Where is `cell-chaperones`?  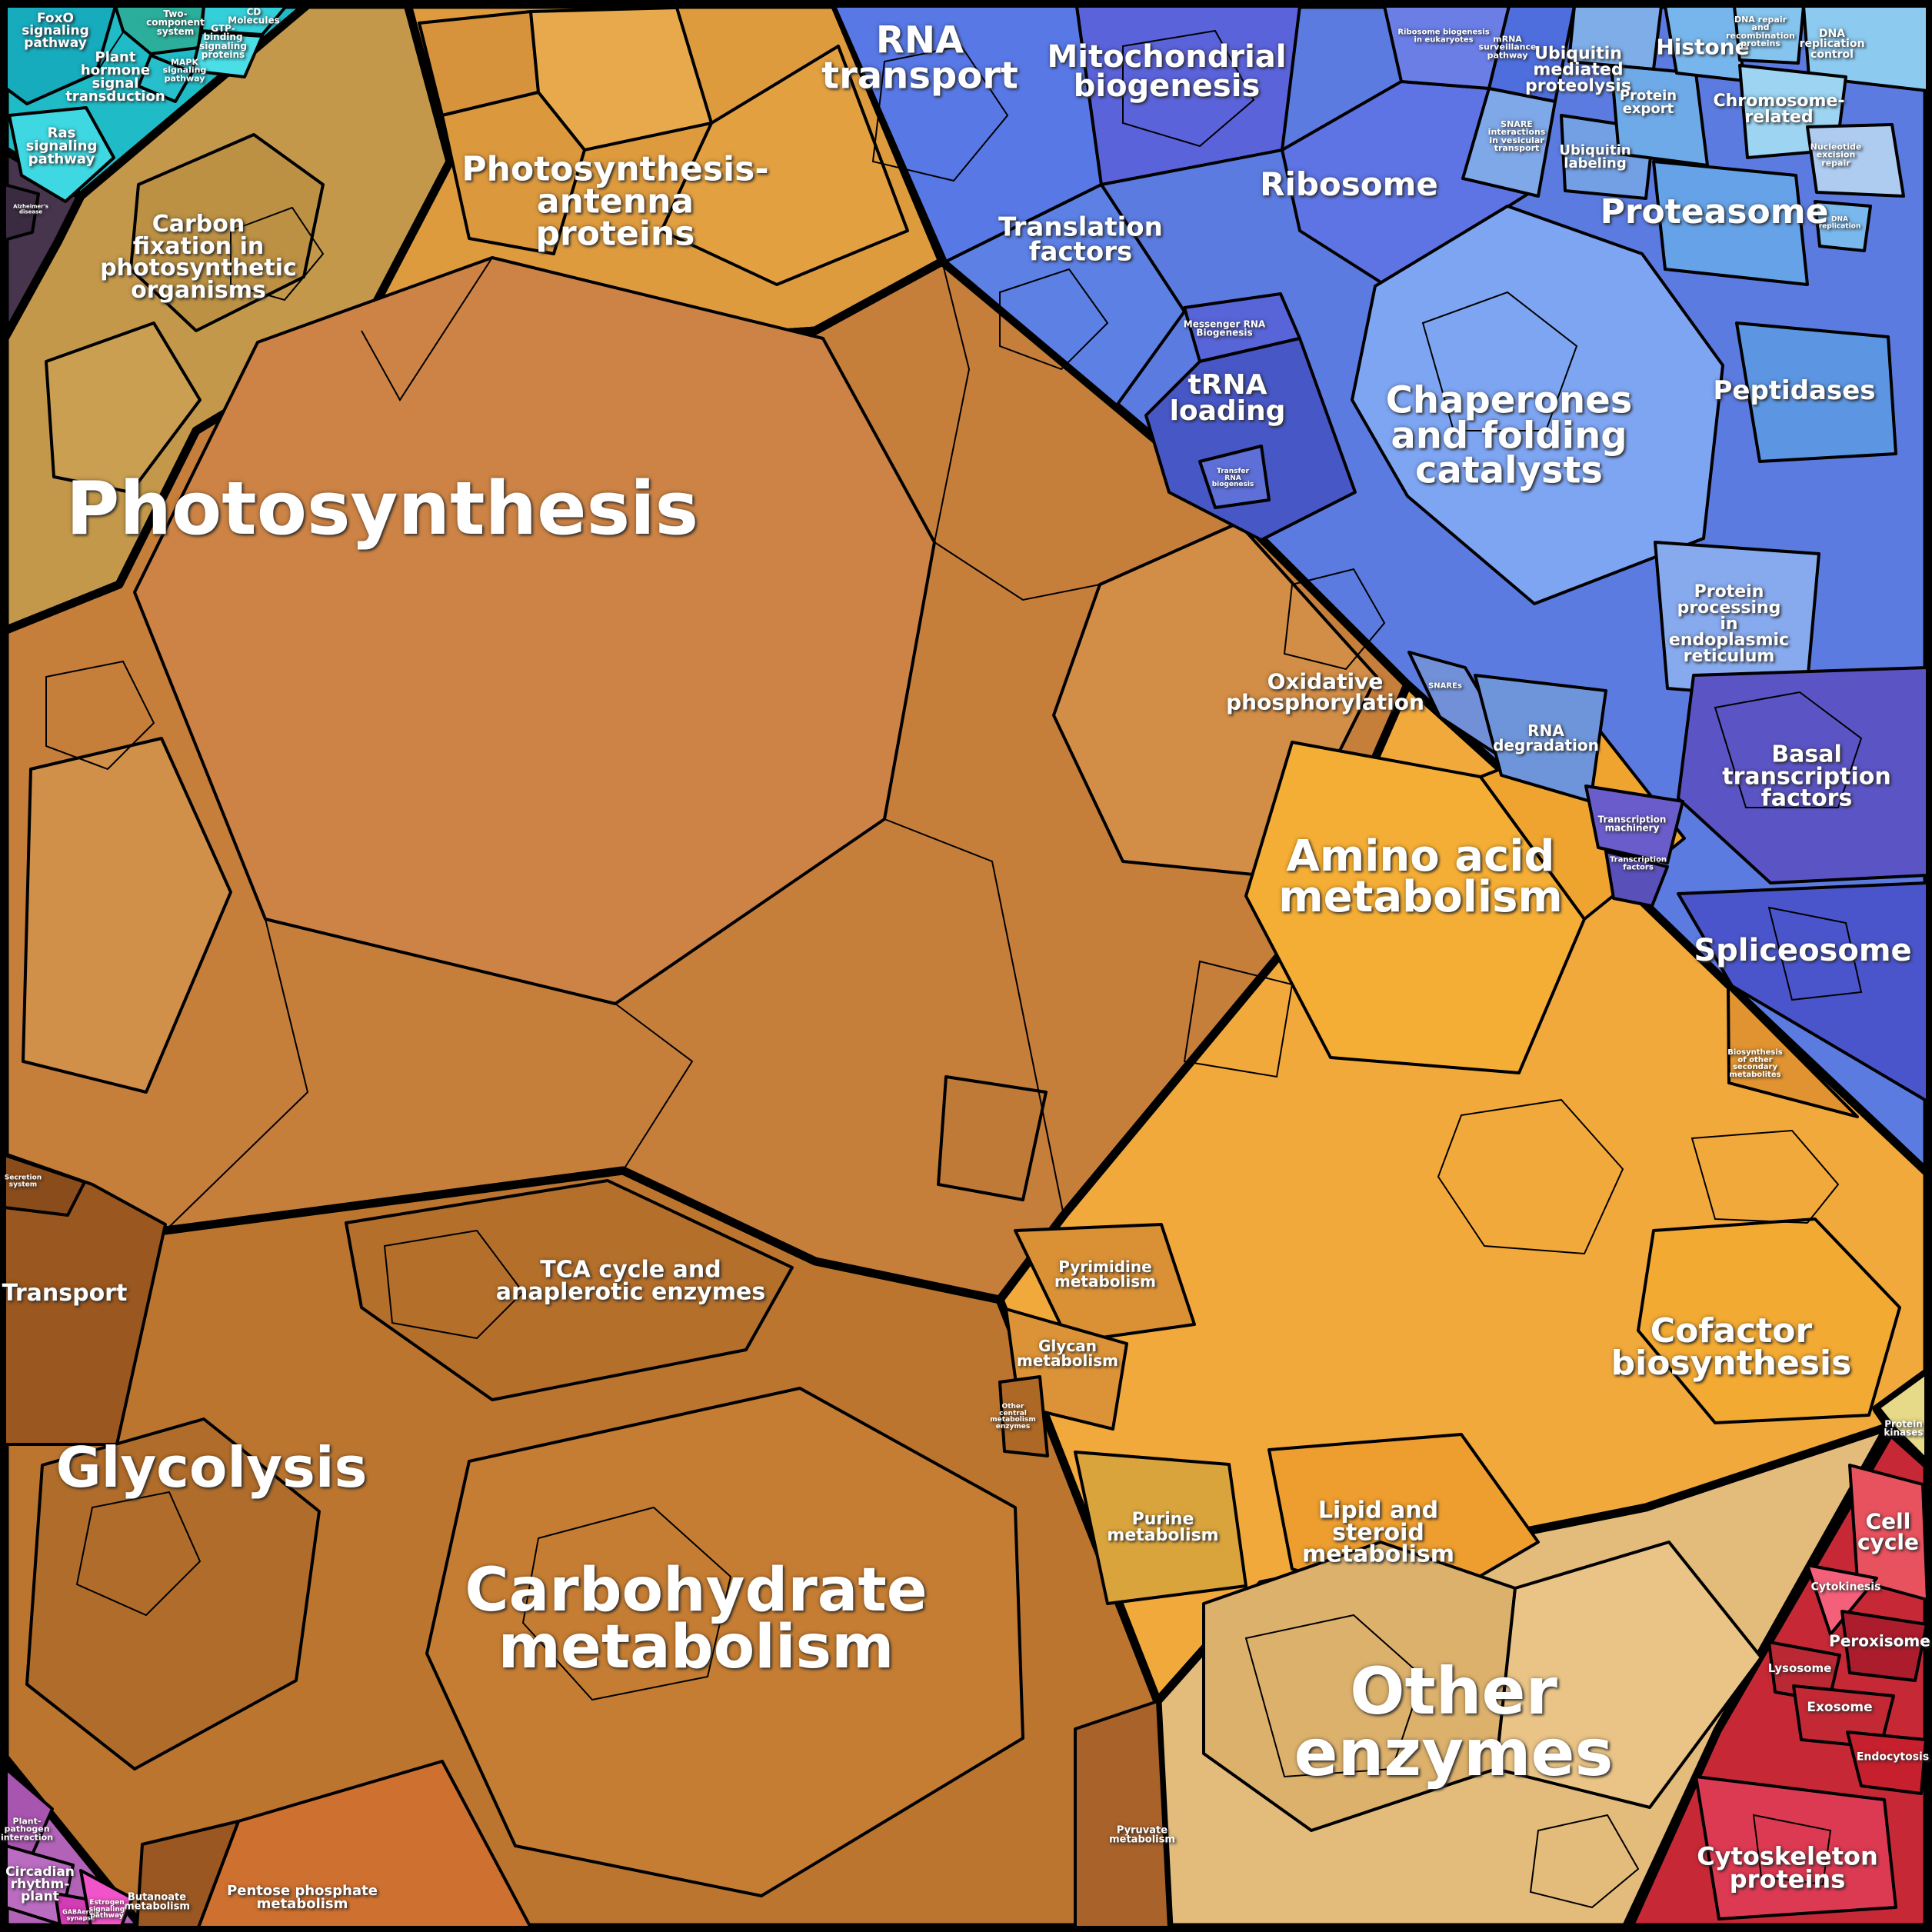
cell-chaperones is located at coordinates (1537, 405).